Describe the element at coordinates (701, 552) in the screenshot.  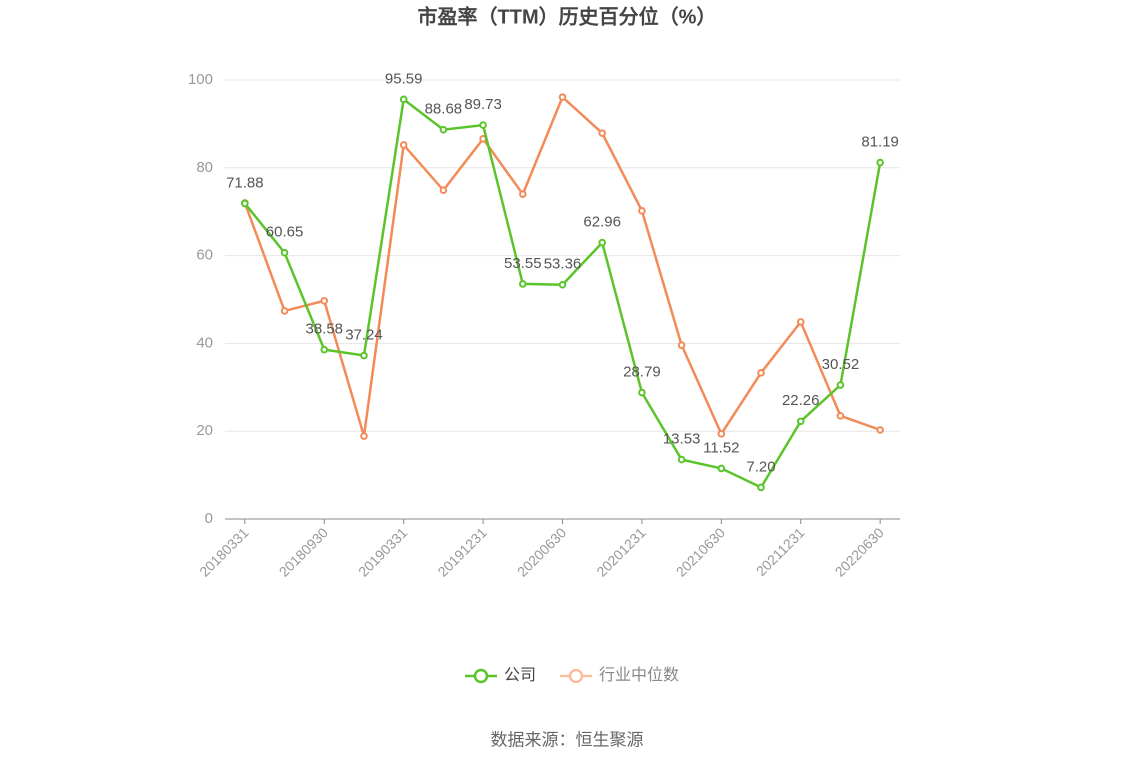
I see `x-tick-label: 20210630` at that location.